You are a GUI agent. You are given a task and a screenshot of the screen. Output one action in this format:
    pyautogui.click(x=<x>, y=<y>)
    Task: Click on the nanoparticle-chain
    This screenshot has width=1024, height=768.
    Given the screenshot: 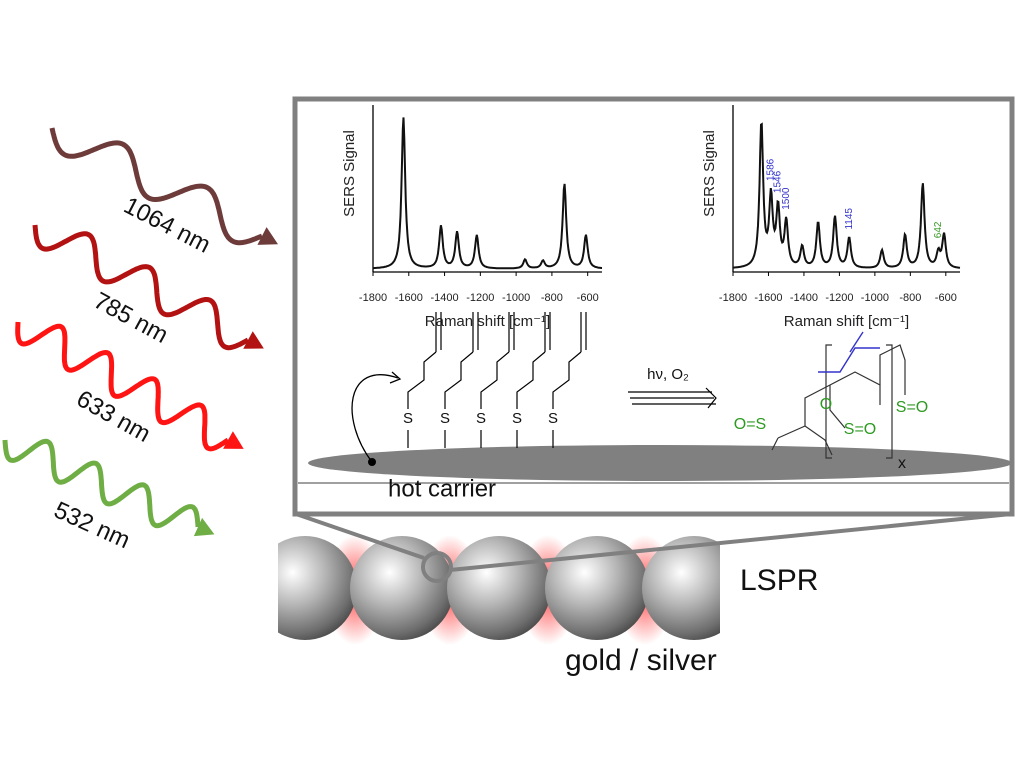 What is the action you would take?
    pyautogui.click(x=499, y=590)
    